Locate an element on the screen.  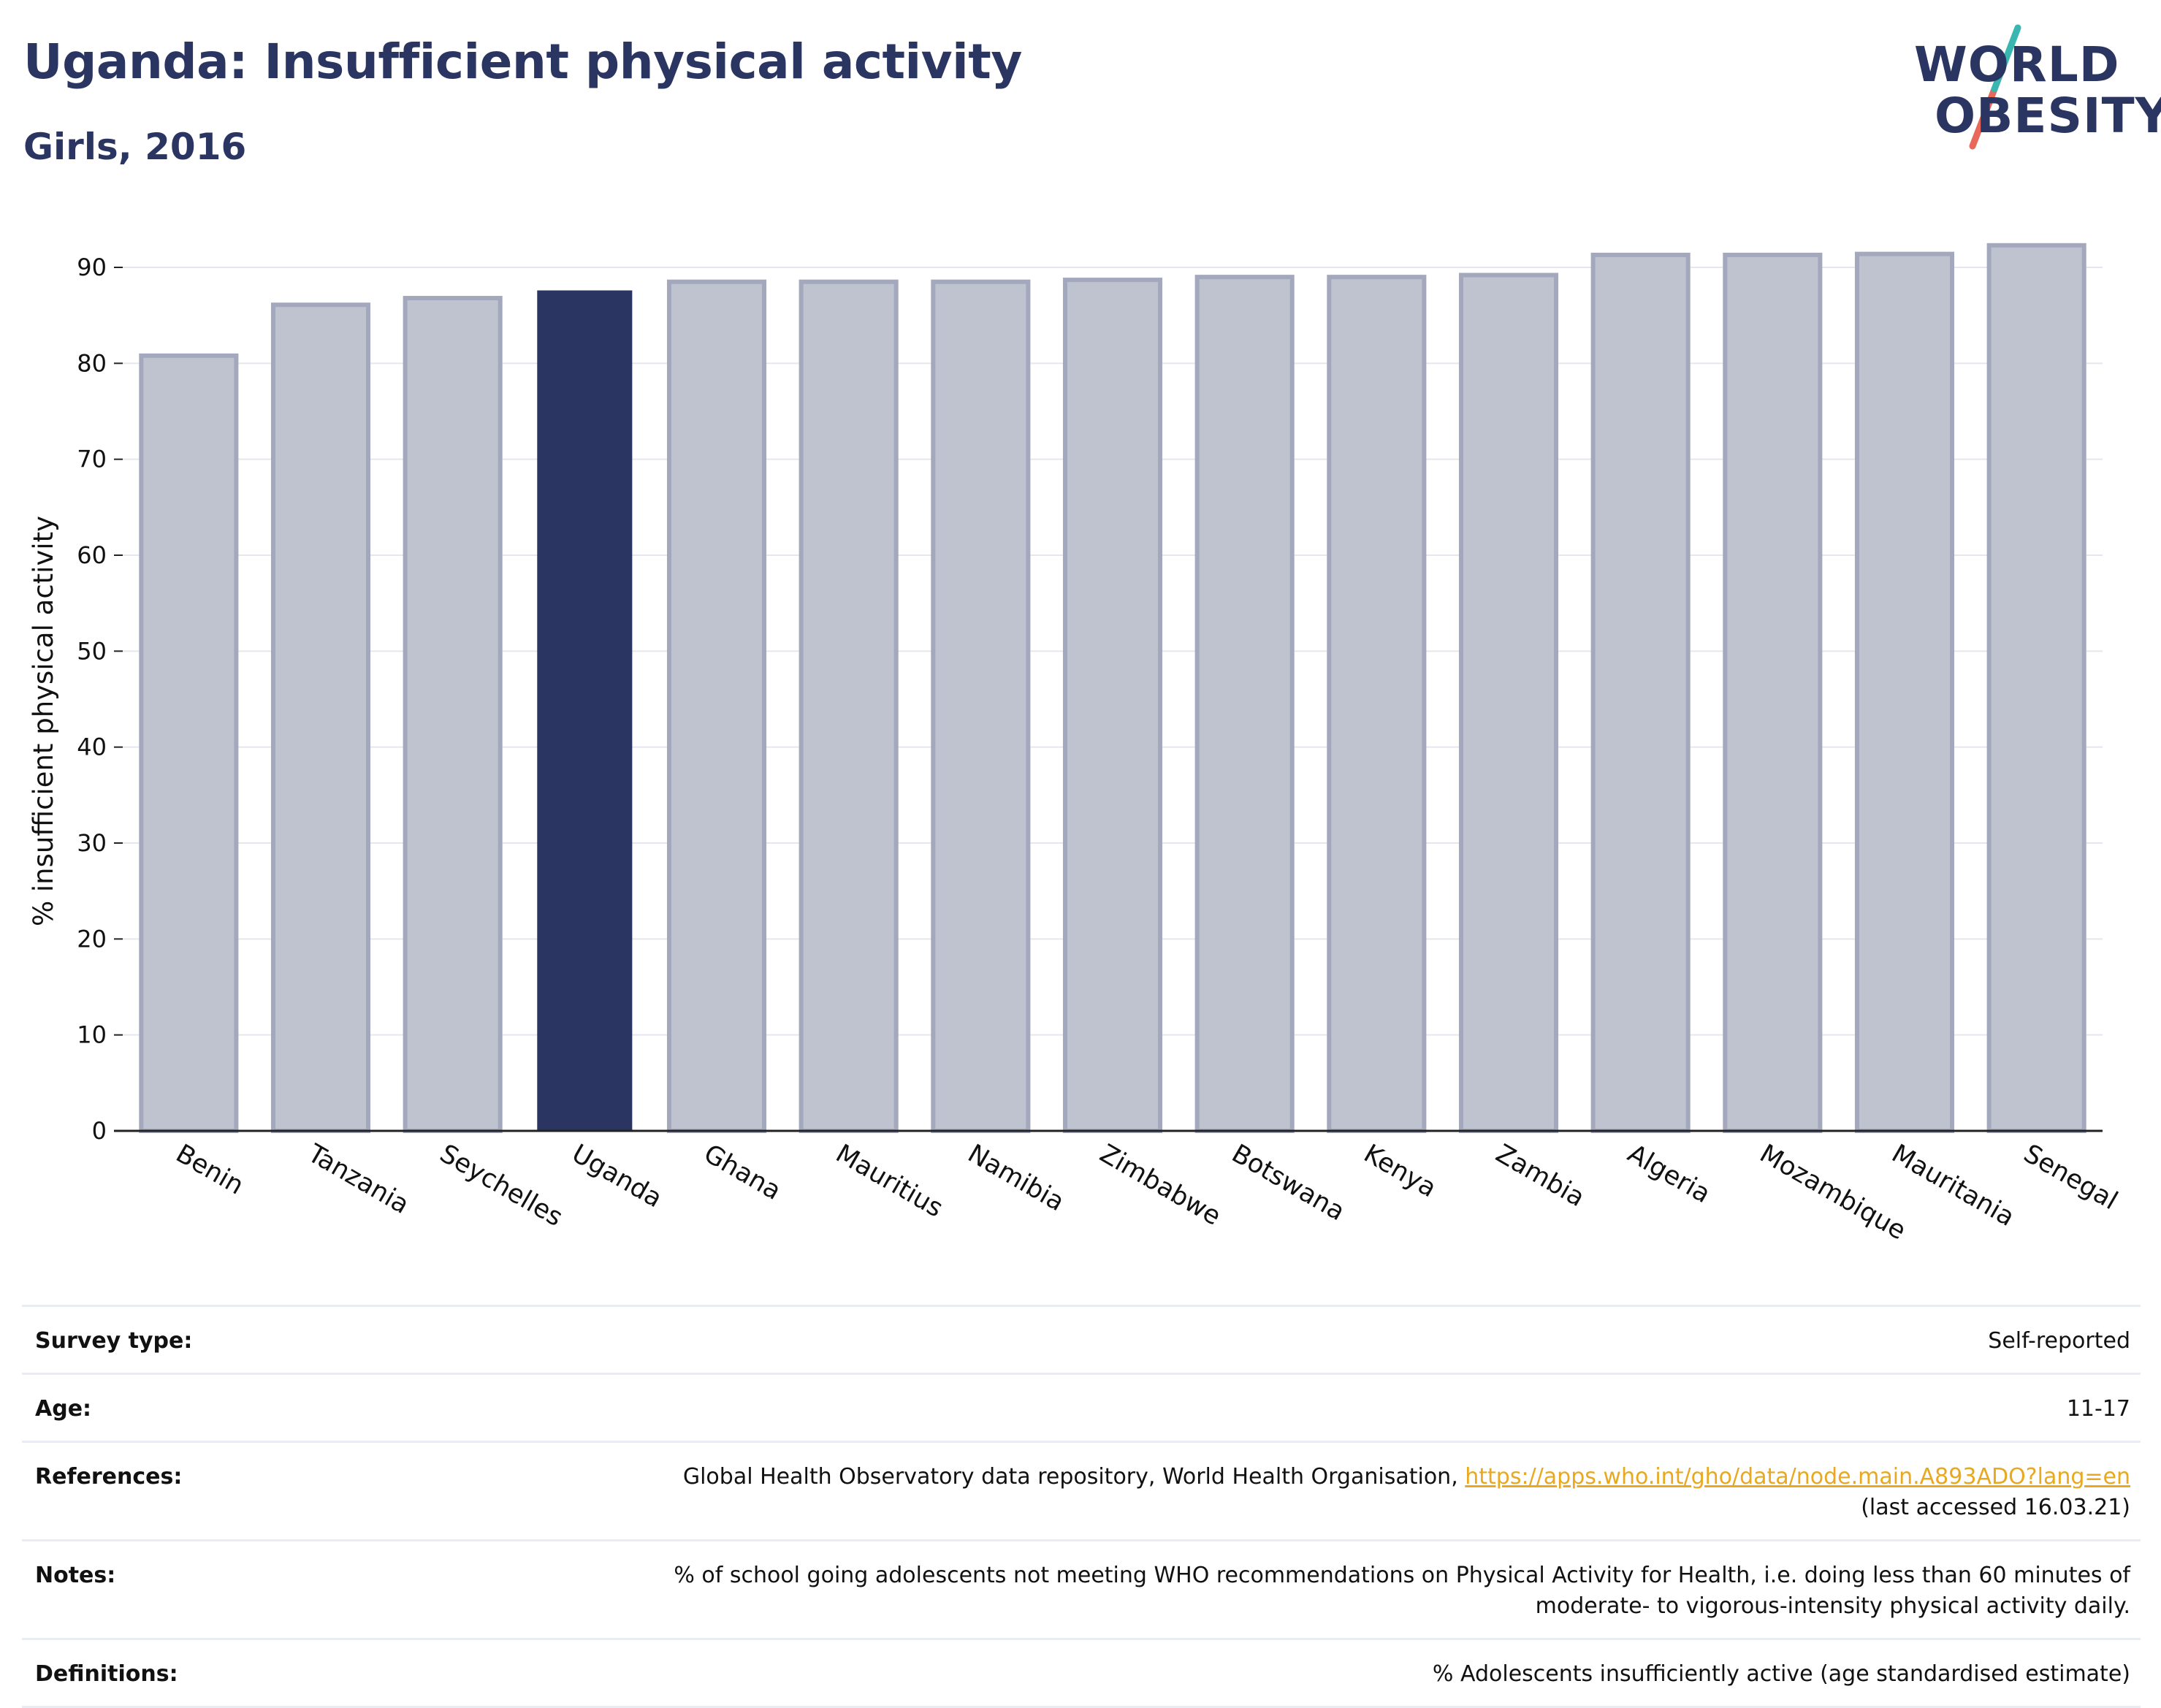
bar-mozambique is located at coordinates (1773, 693).